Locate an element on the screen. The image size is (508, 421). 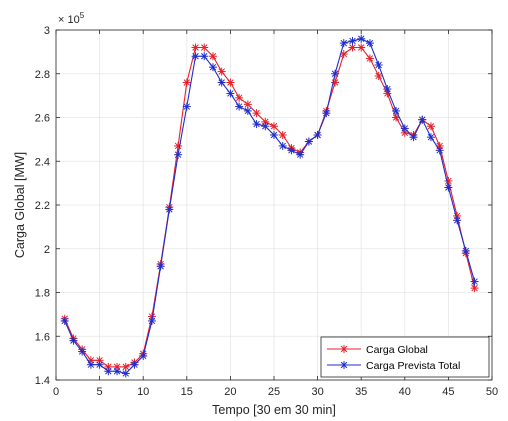
y-axis-exponent-power: 5 is located at coordinates (82, 15).